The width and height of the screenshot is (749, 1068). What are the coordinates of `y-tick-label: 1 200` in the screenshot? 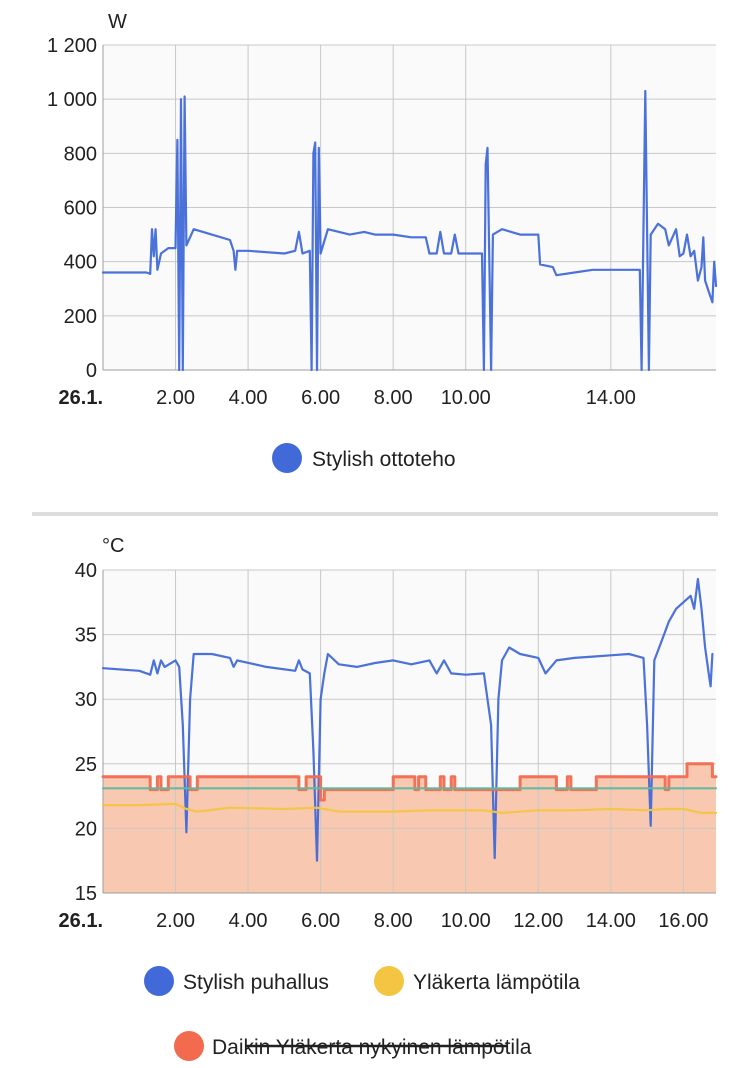 It's located at (72, 46).